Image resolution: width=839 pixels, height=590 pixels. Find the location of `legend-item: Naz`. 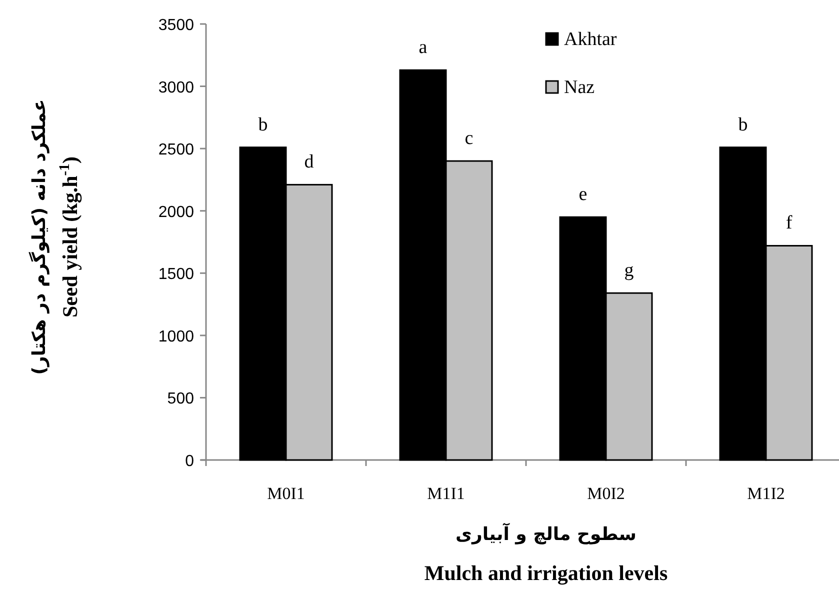

legend-item: Naz is located at coordinates (570, 87).